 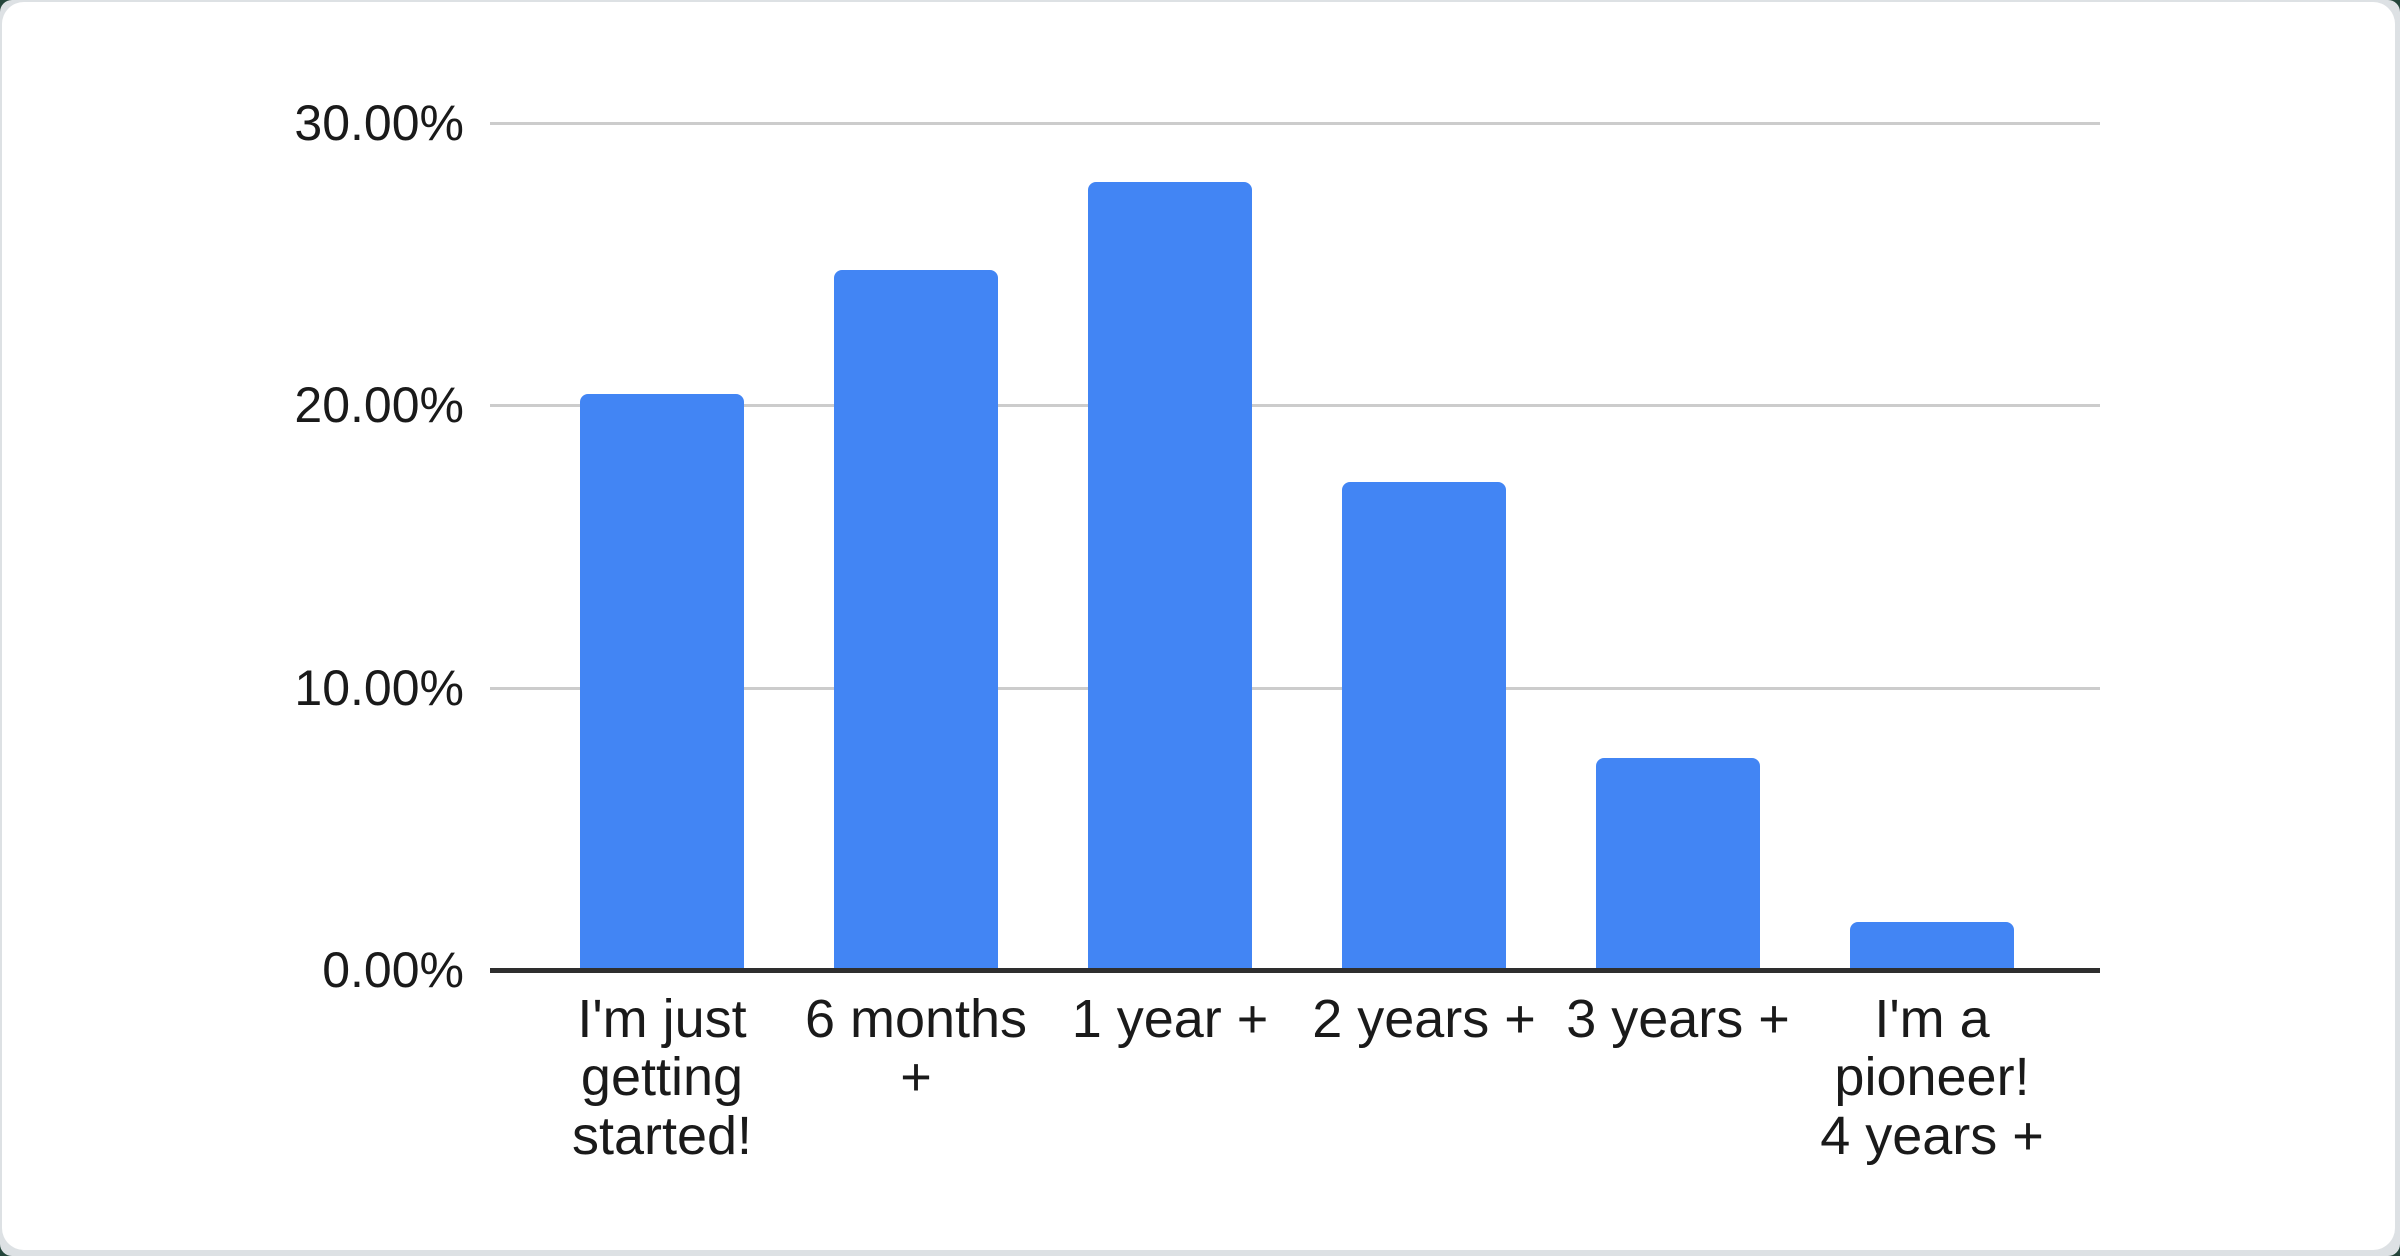 What do you see at coordinates (662, 1077) in the screenshot?
I see `x-category-label: I'm just getting started!` at bounding box center [662, 1077].